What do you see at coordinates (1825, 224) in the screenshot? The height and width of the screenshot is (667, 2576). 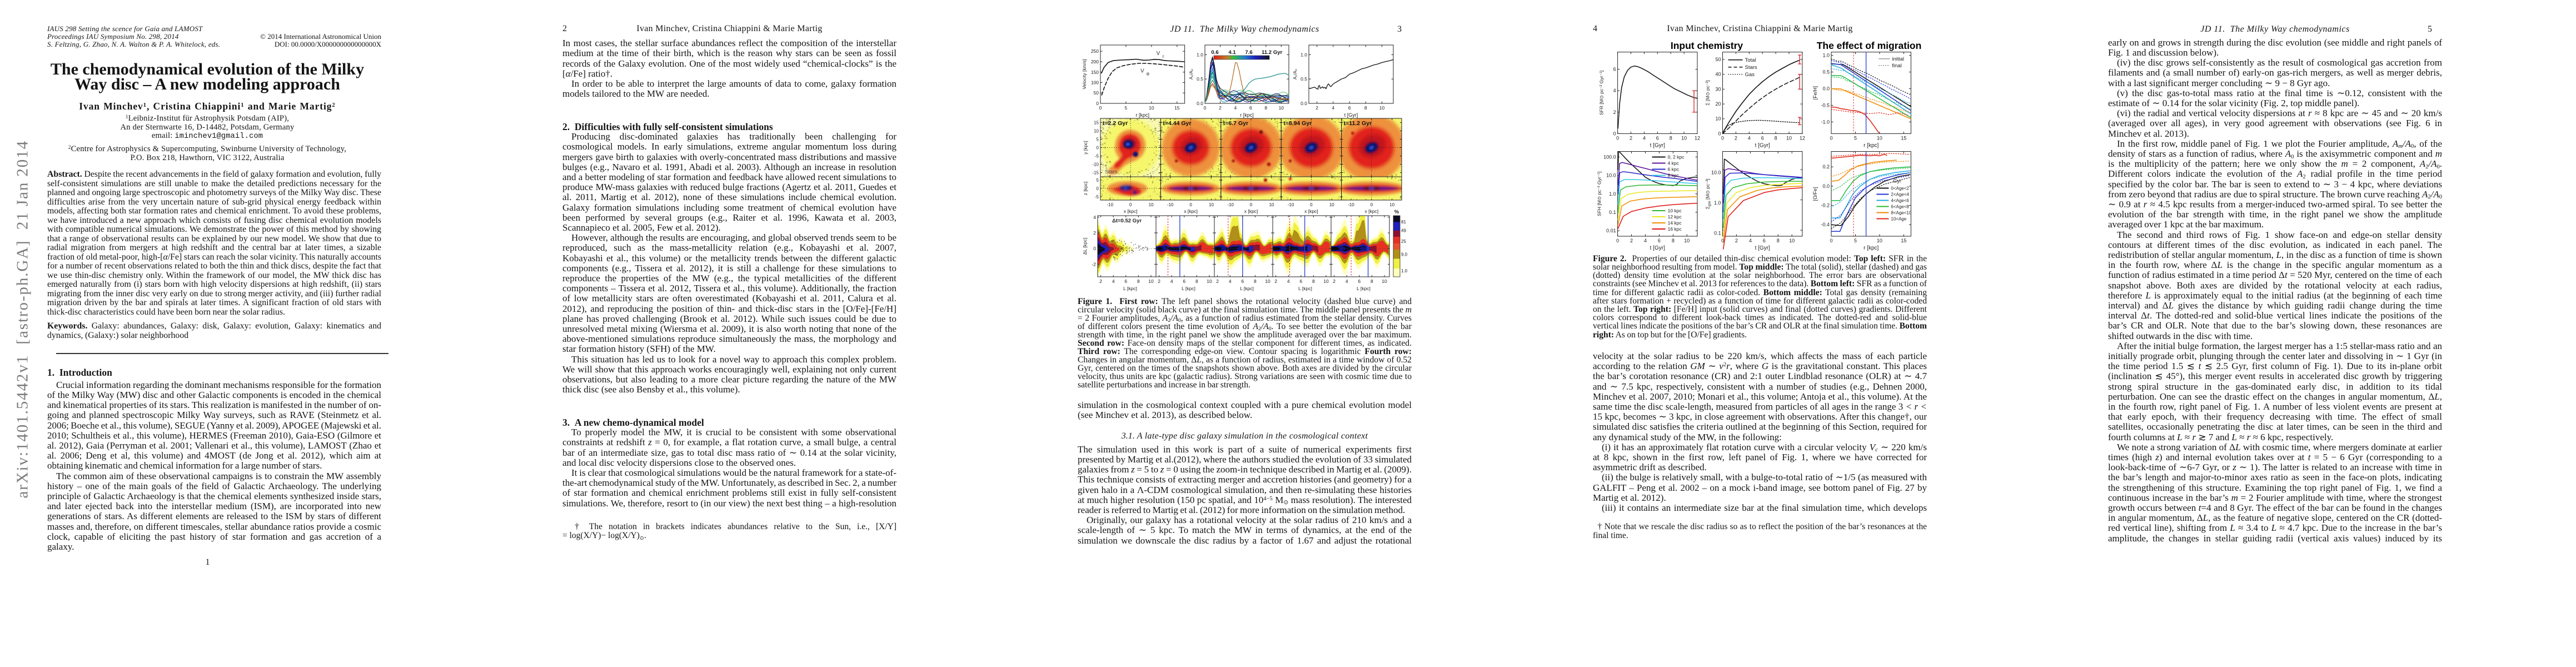 I see `svg-text: -0.4` at bounding box center [1825, 224].